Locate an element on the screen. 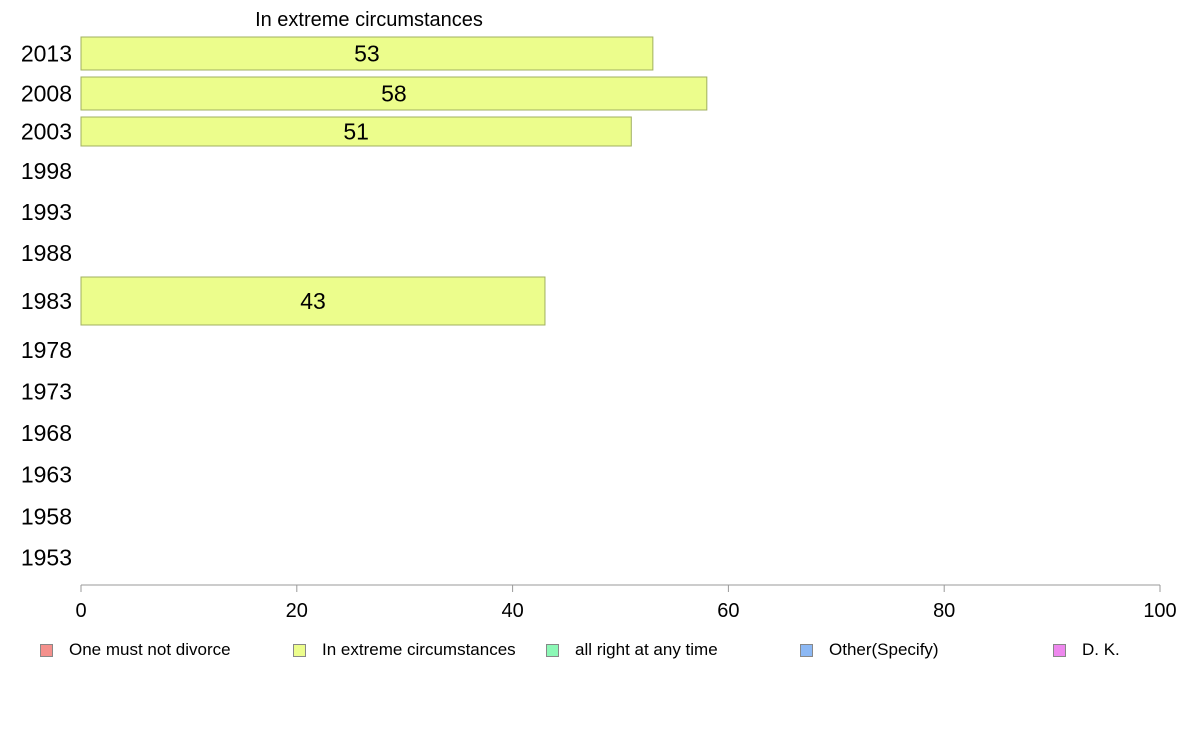 Image resolution: width=1188 pixels, height=736 pixels. legend-label: all right at any time is located at coordinates (646, 649).